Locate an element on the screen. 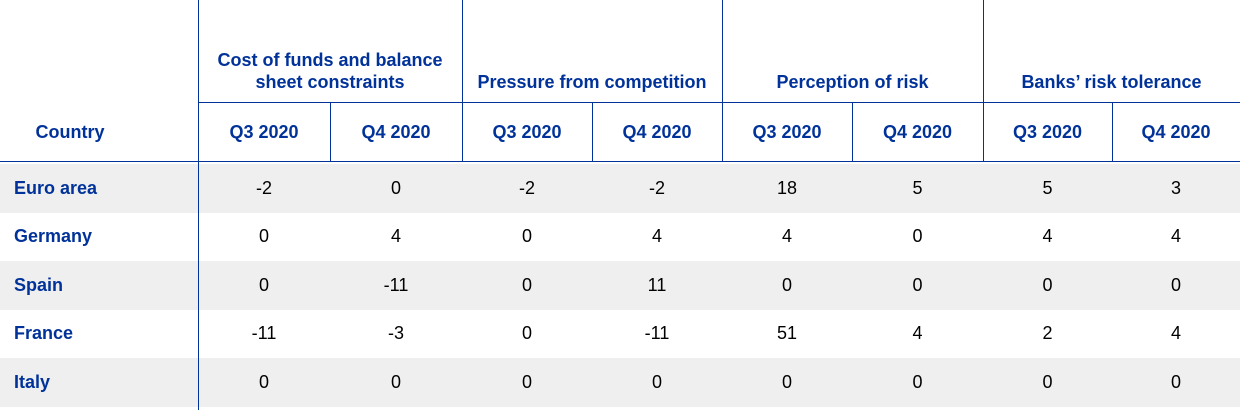  column-header: Country is located at coordinates (70, 131).